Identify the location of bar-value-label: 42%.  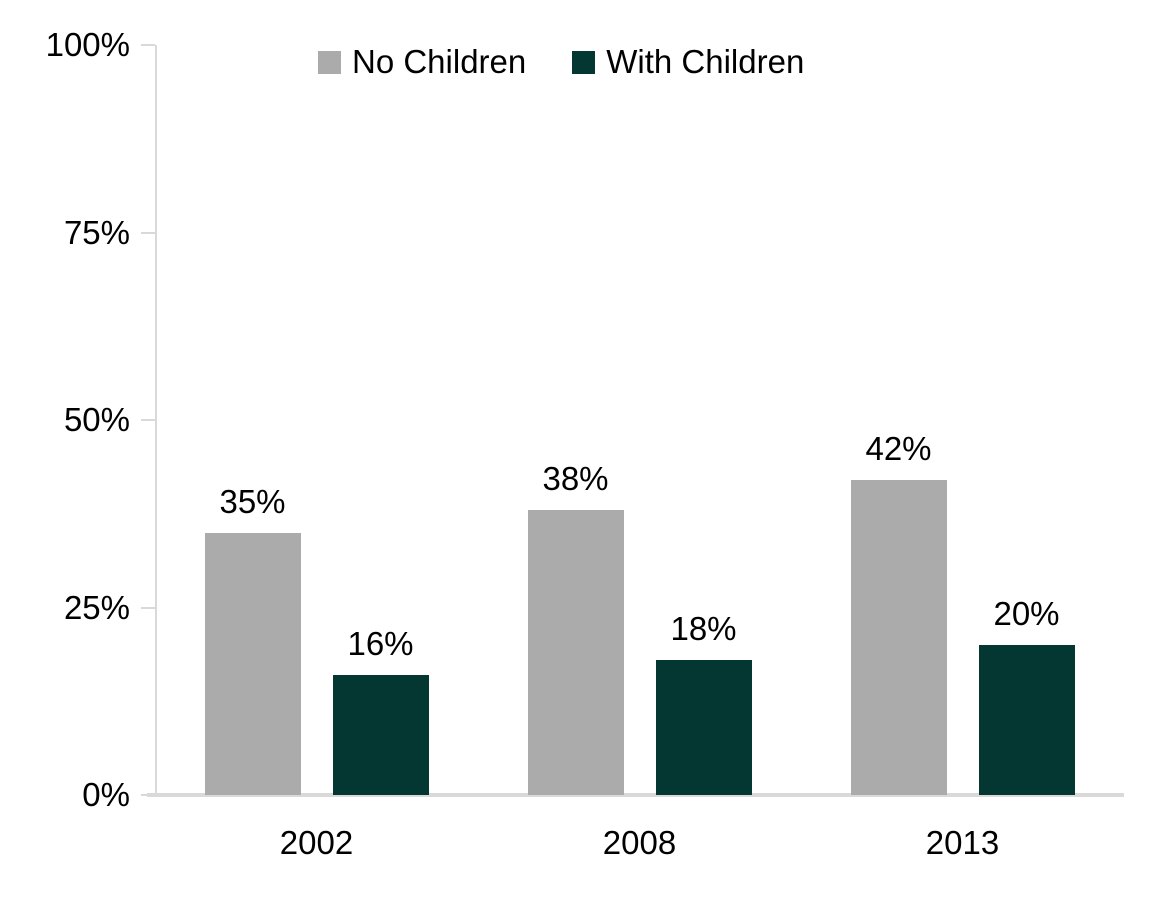
(898, 448).